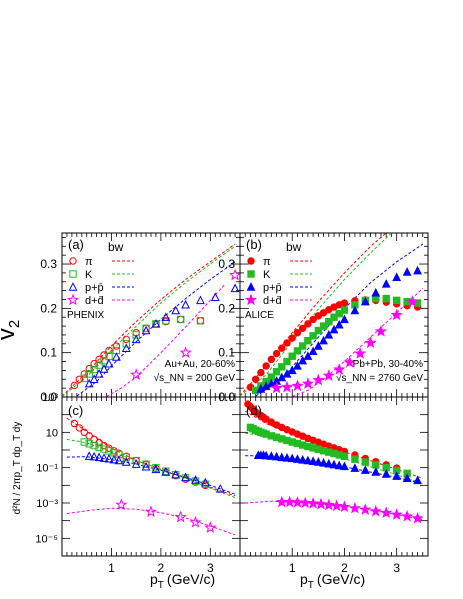  What do you see at coordinates (210, 568) in the screenshot?
I see `x-tick-label: 3` at bounding box center [210, 568].